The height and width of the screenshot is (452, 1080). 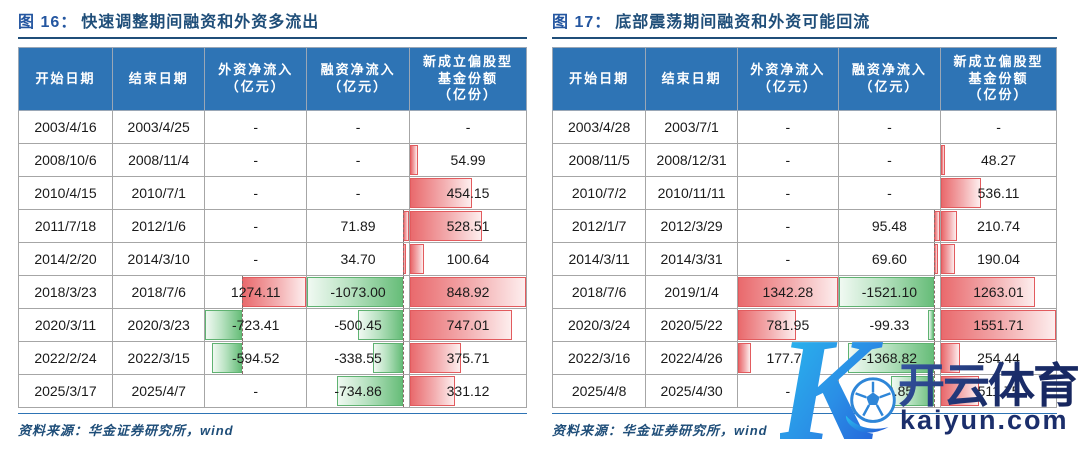 I want to click on cell-value: 100.64, so click(x=468, y=259).